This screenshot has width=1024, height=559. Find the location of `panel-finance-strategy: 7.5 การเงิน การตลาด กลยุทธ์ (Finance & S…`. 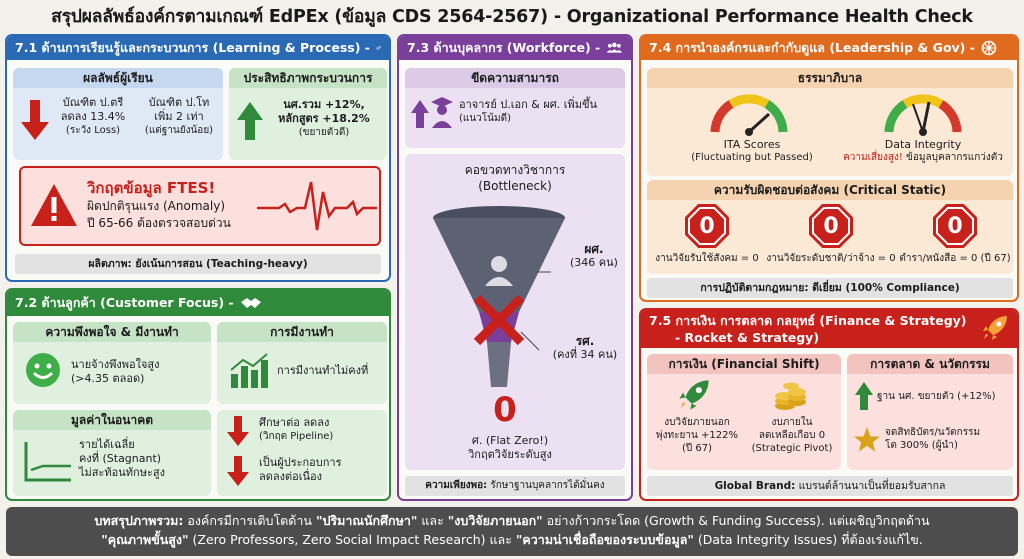

panel-finance-strategy: 7.5 การเงิน การตลาด กลยุทธ์ (Finance & S… is located at coordinates (829, 404).